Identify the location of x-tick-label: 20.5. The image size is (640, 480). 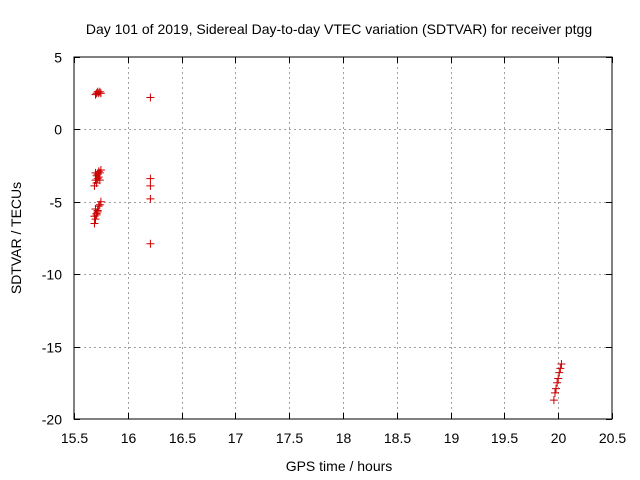
(612, 438).